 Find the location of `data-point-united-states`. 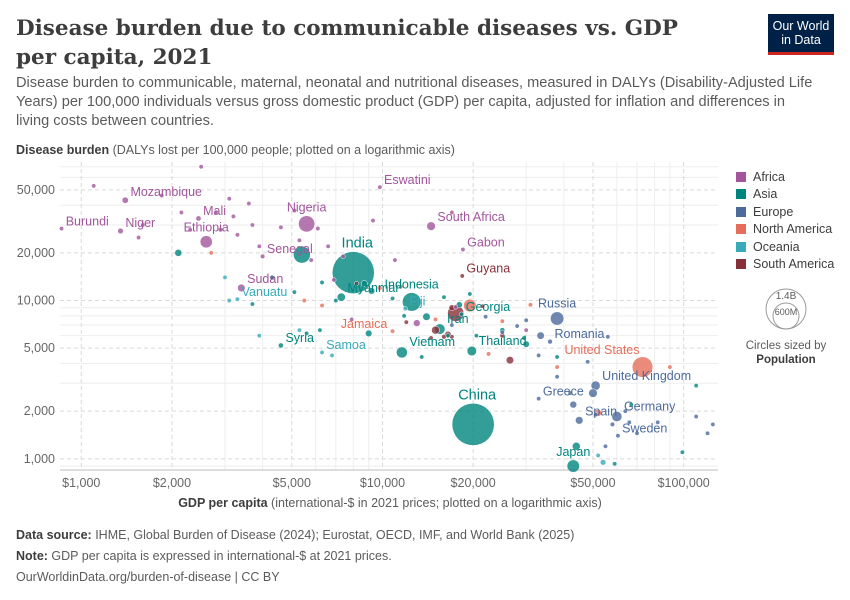

data-point-united-states is located at coordinates (642, 367).